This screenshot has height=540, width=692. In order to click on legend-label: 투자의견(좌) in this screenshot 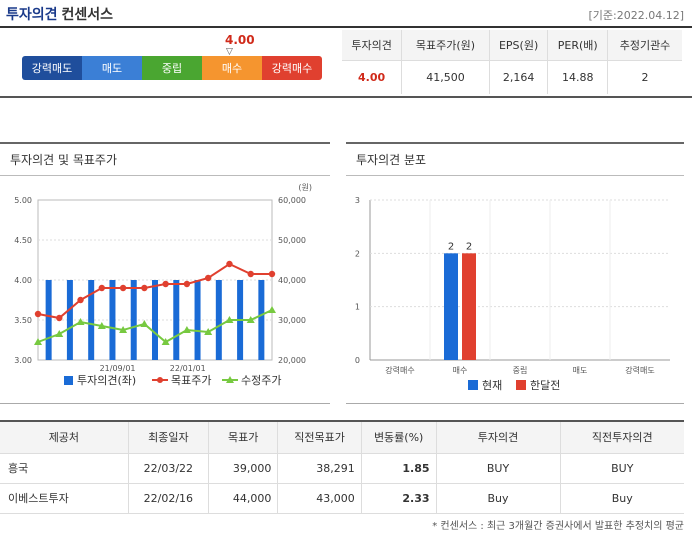, I will do `click(106, 380)`.